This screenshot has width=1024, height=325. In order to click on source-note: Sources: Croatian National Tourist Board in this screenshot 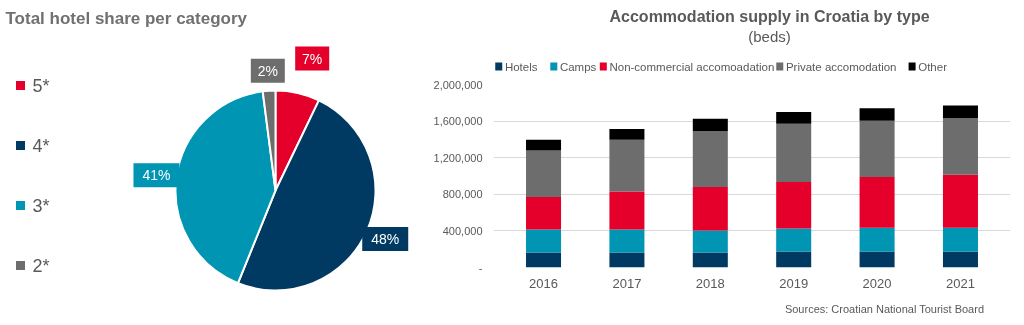, I will do `click(884, 308)`.